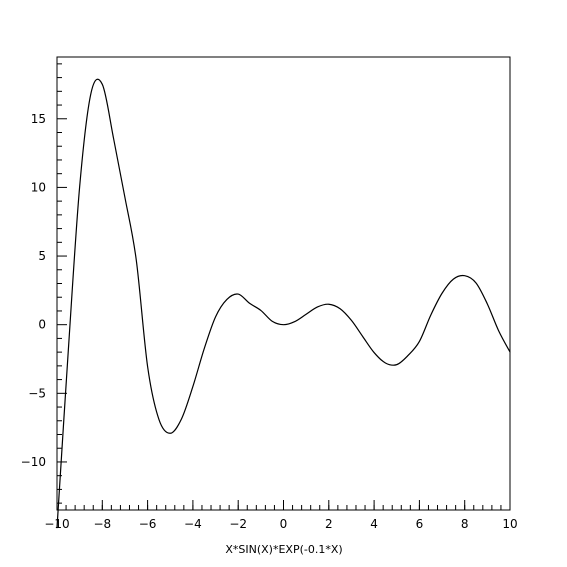 The height and width of the screenshot is (567, 567). I want to click on x-tick-label: 0, so click(284, 524).